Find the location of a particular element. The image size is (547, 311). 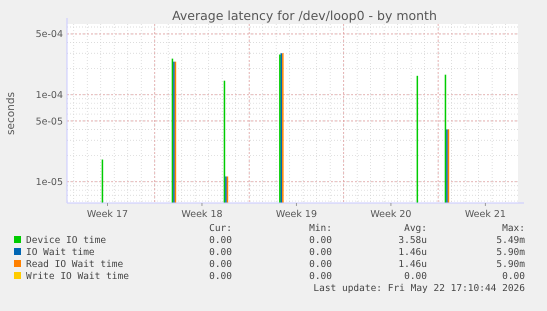

text: 3.58u is located at coordinates (412, 240).